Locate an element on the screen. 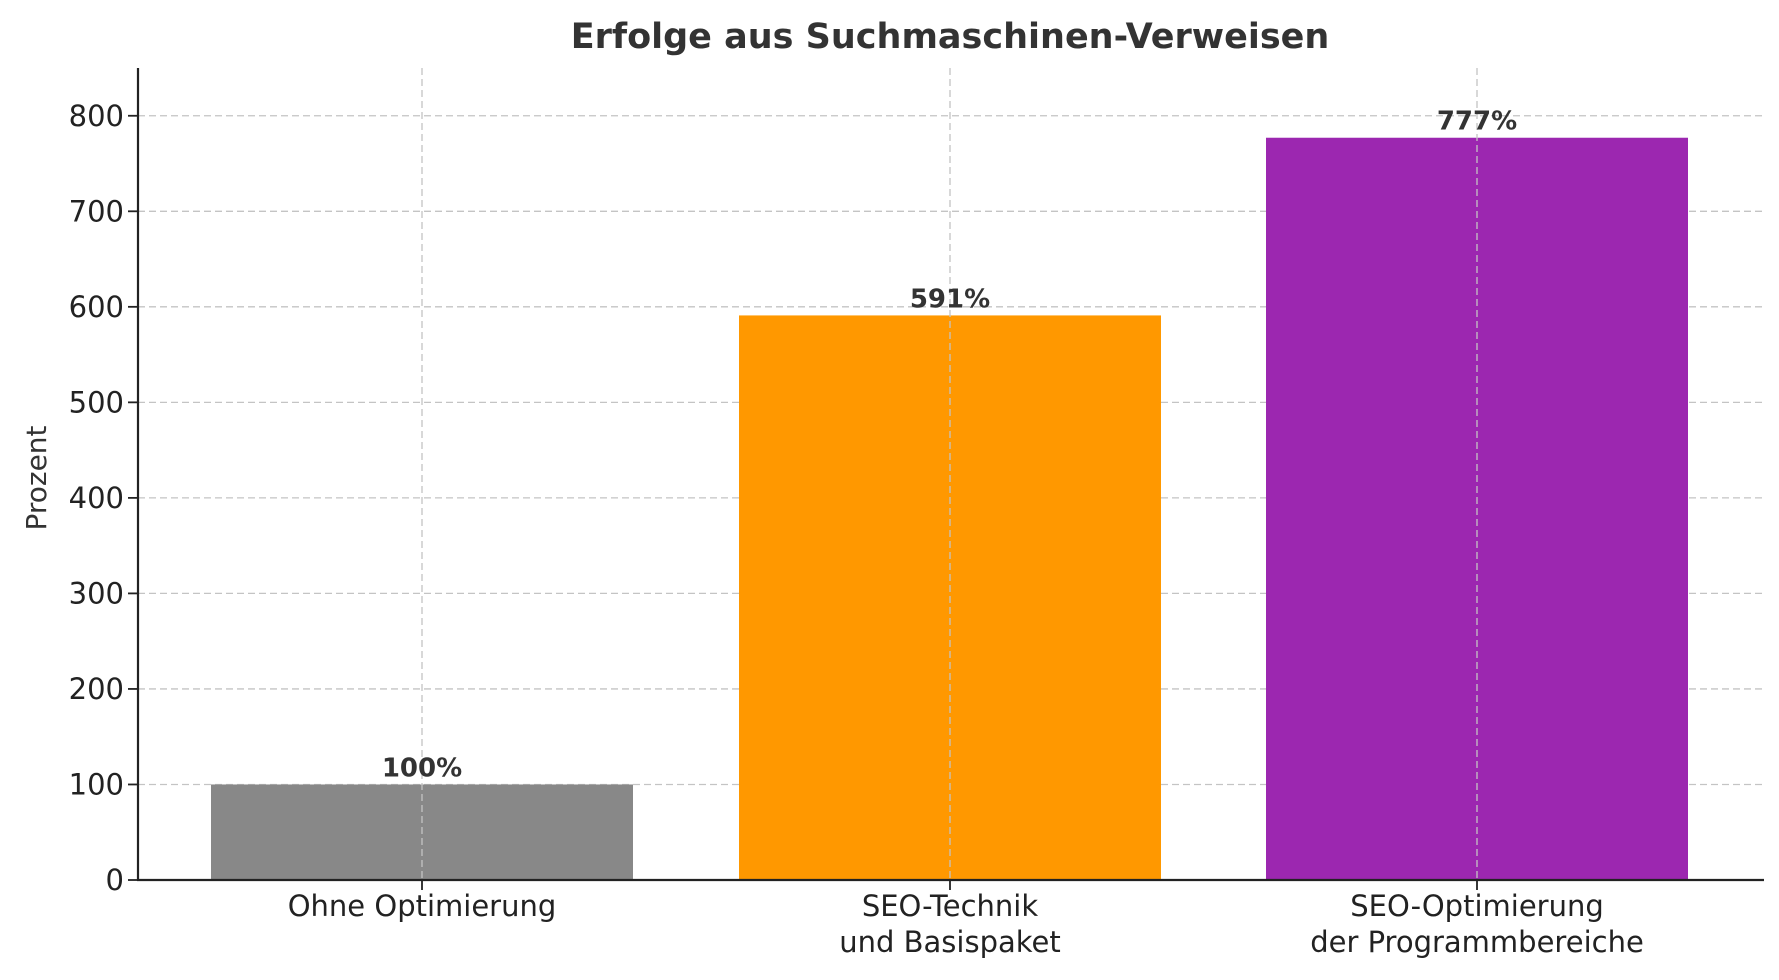 The height and width of the screenshot is (980, 1779). y-tick-label: 300 is located at coordinates (96, 593).